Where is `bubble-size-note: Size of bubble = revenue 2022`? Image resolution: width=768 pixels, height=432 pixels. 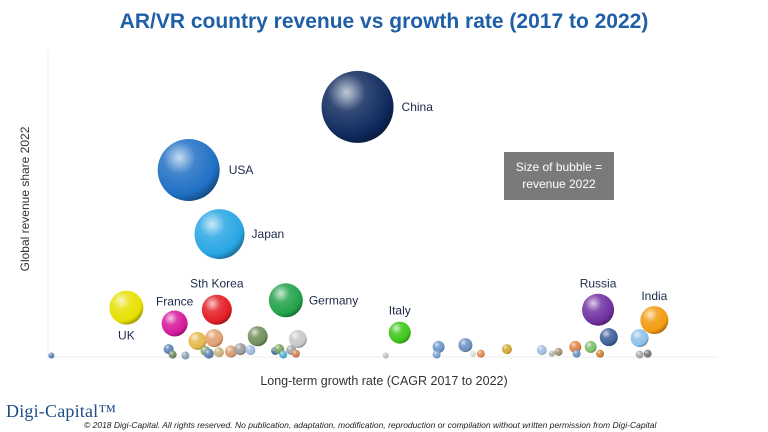
bubble-size-note: Size of bubble = revenue 2022 is located at coordinates (559, 176).